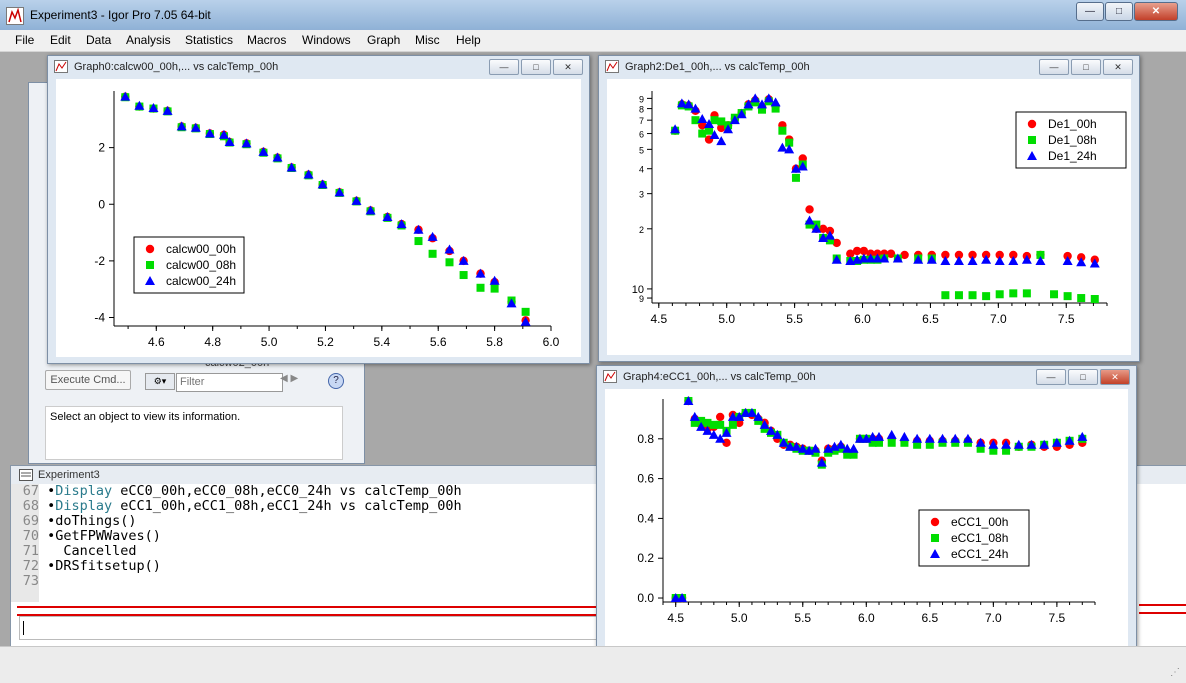 The image size is (1186, 683). What do you see at coordinates (326, 40) in the screenshot?
I see `menu-windows: Windows` at bounding box center [326, 40].